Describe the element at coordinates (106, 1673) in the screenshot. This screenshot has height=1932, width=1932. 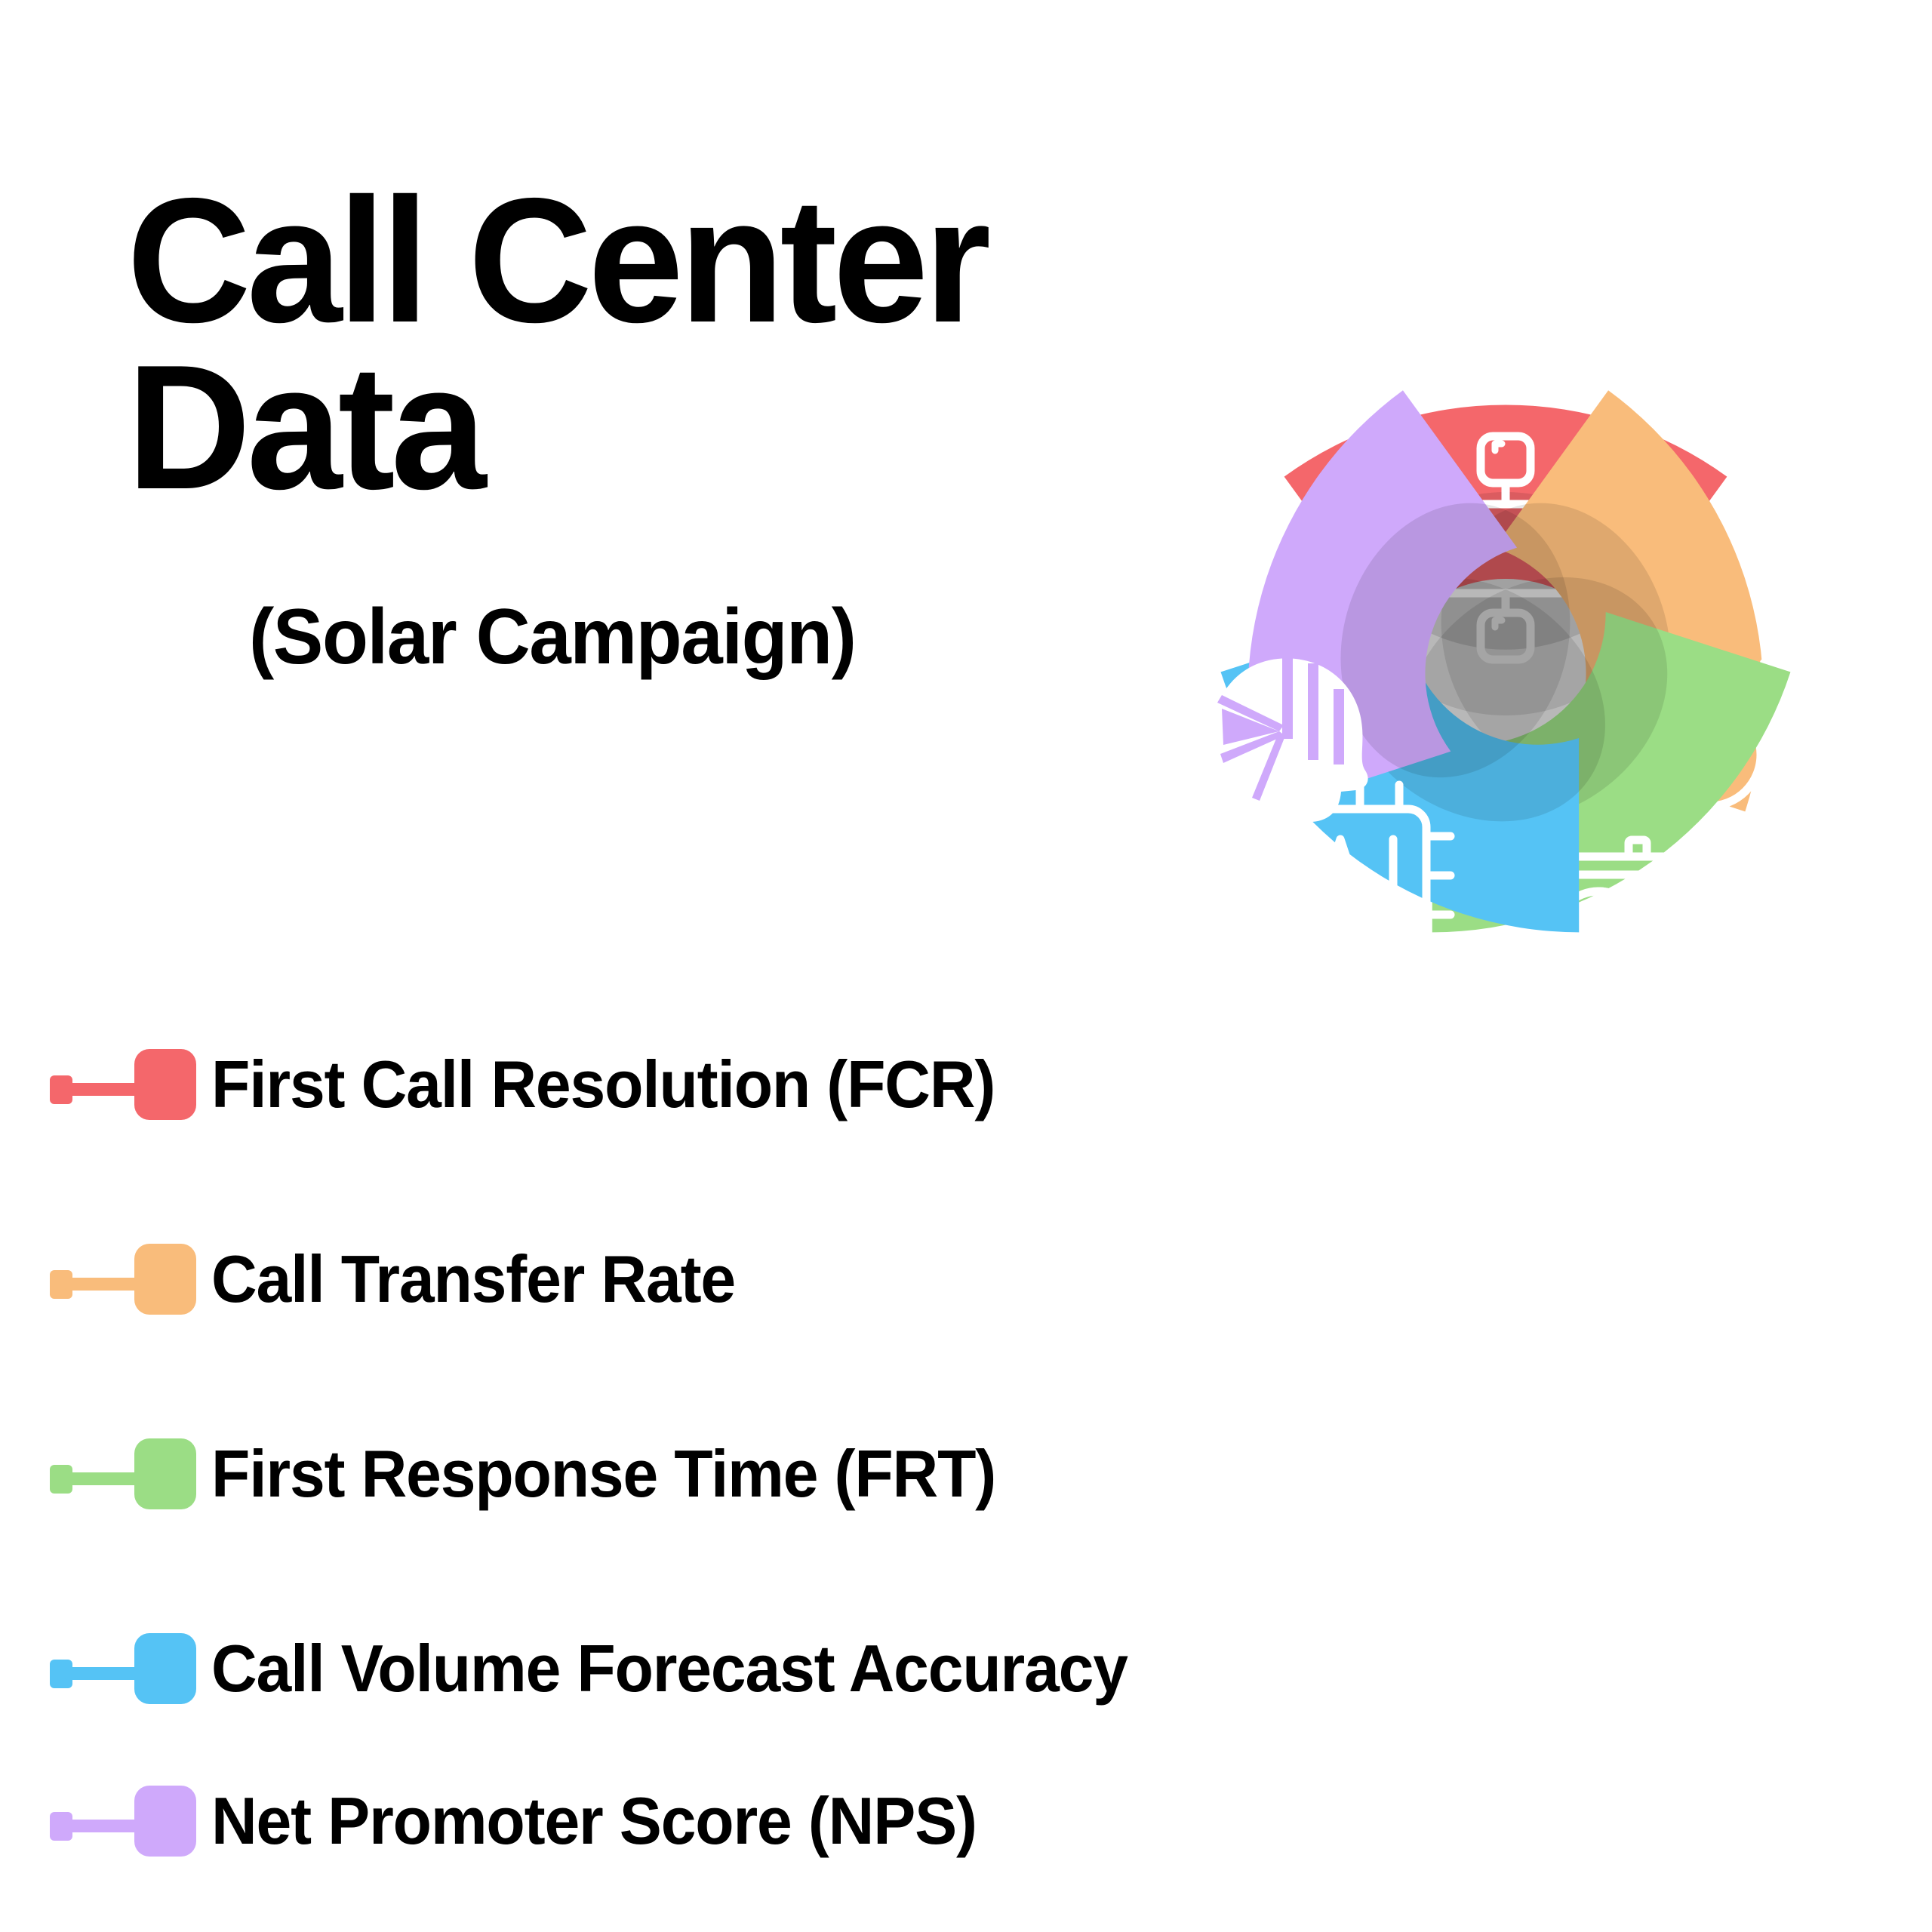
I see `legend-marker-stem-cvfa` at that location.